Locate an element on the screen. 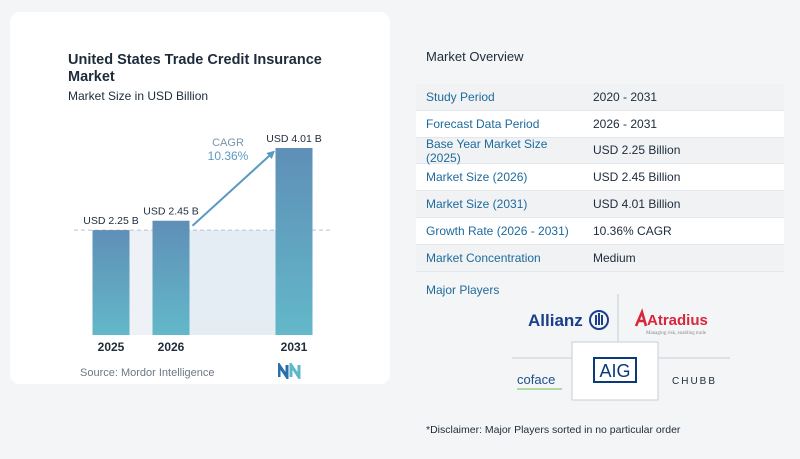 This screenshot has height=459, width=800. overview-row: Market Size (2026) USD 2.45 Billion is located at coordinates (600, 178).